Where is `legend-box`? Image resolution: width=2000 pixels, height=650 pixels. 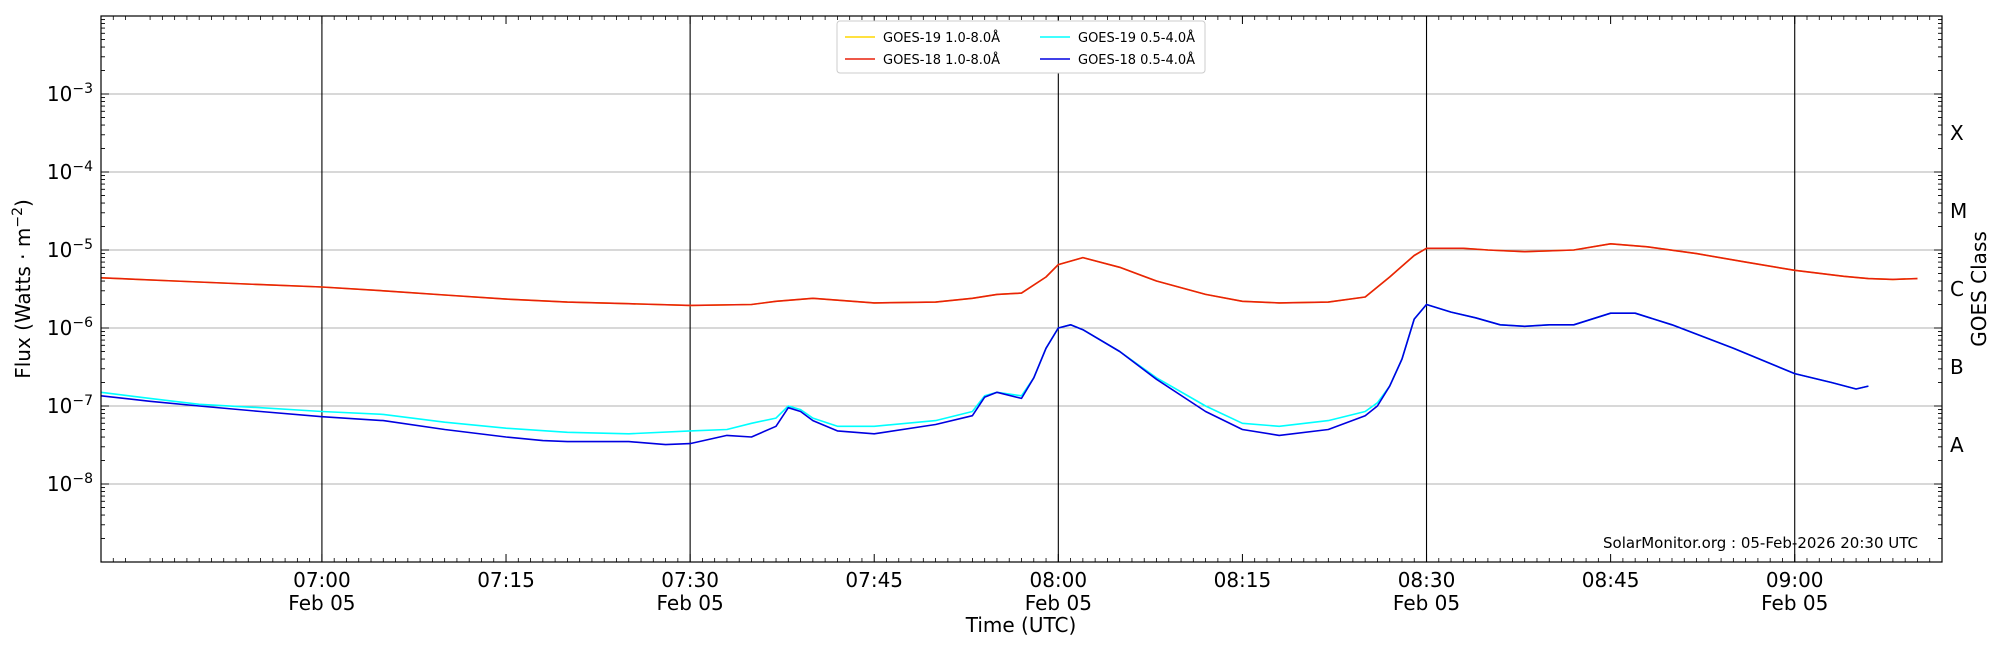
legend-box is located at coordinates (1021, 47).